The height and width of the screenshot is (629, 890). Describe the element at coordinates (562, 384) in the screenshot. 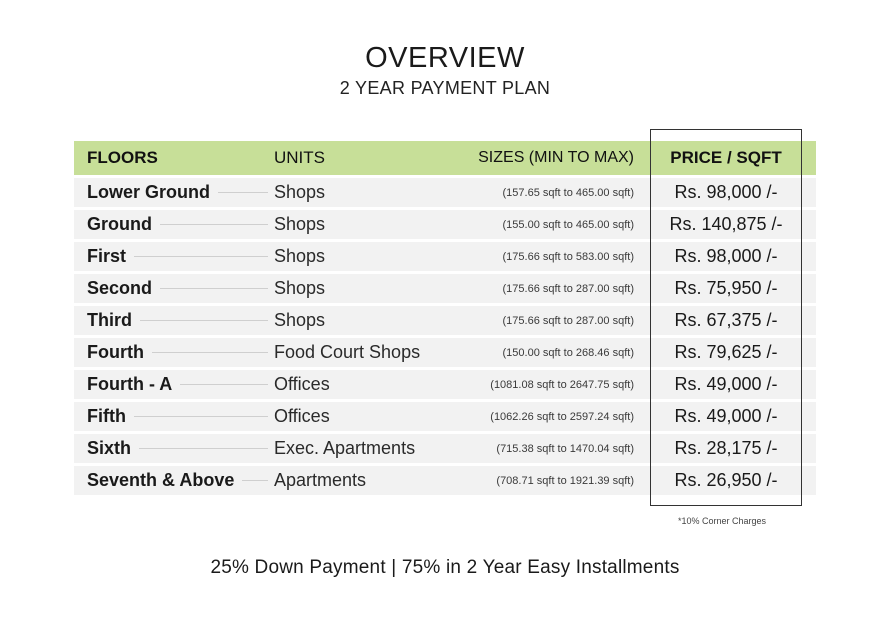

I see `size-range: (1081.08 sqft to 2647.75 sqft)` at that location.